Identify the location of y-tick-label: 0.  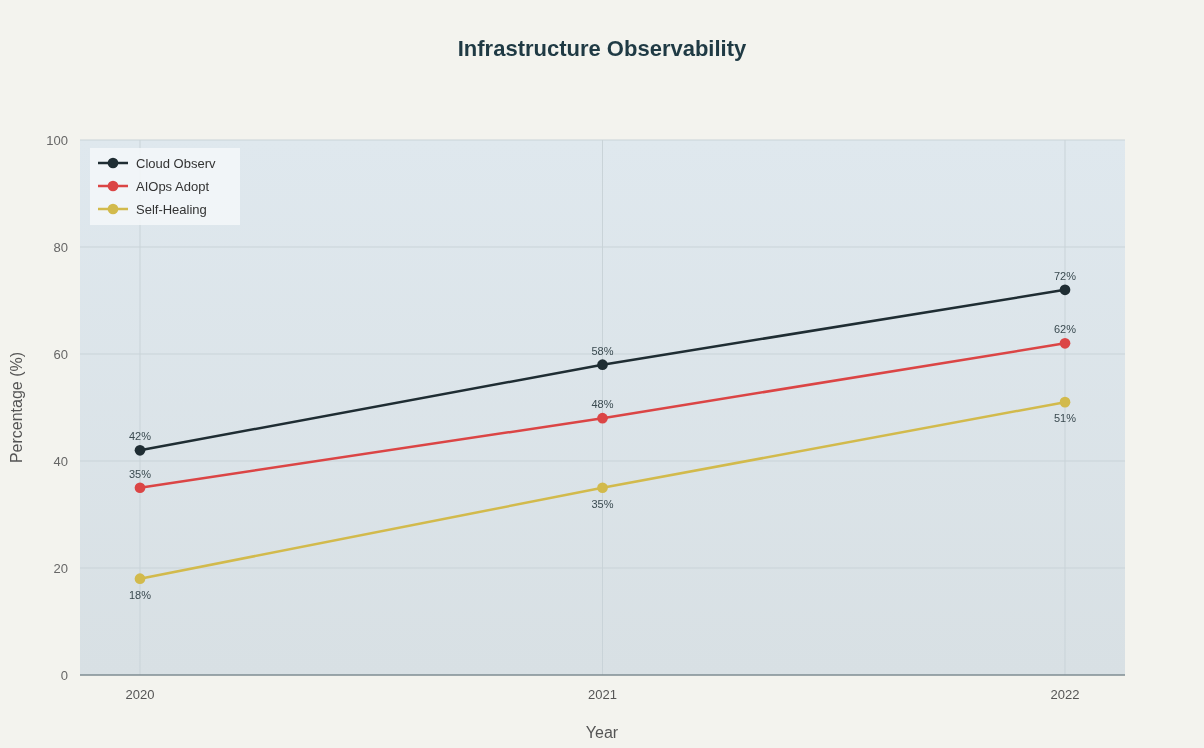
(64, 675).